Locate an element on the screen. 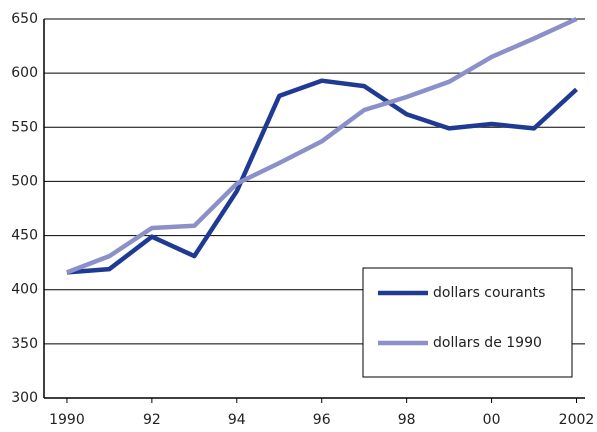 This screenshot has height=432, width=597. y-tick-label: 400 is located at coordinates (24, 290).